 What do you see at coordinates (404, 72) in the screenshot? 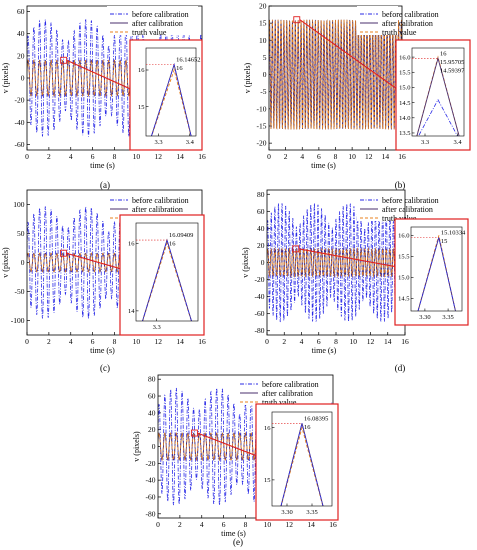
I see `inset-y-tick-label: 15.5` at bounding box center [404, 72].